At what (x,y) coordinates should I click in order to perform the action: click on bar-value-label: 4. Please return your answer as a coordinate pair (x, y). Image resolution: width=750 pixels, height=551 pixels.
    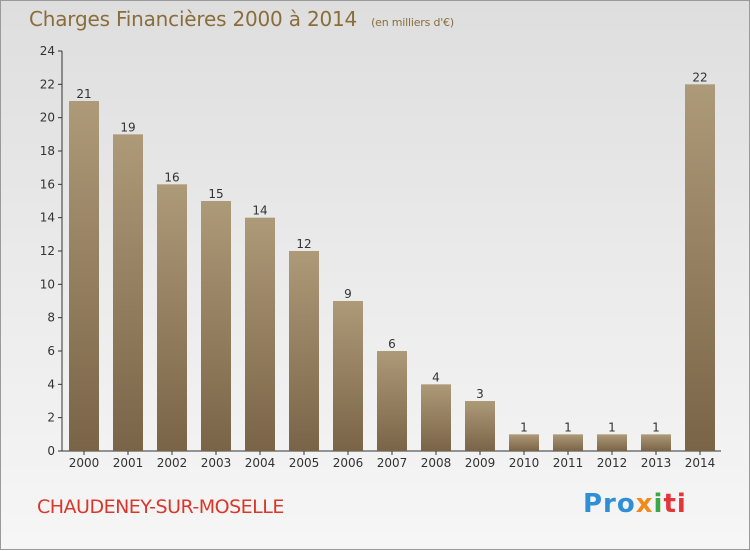
    Looking at the image, I should click on (436, 377).